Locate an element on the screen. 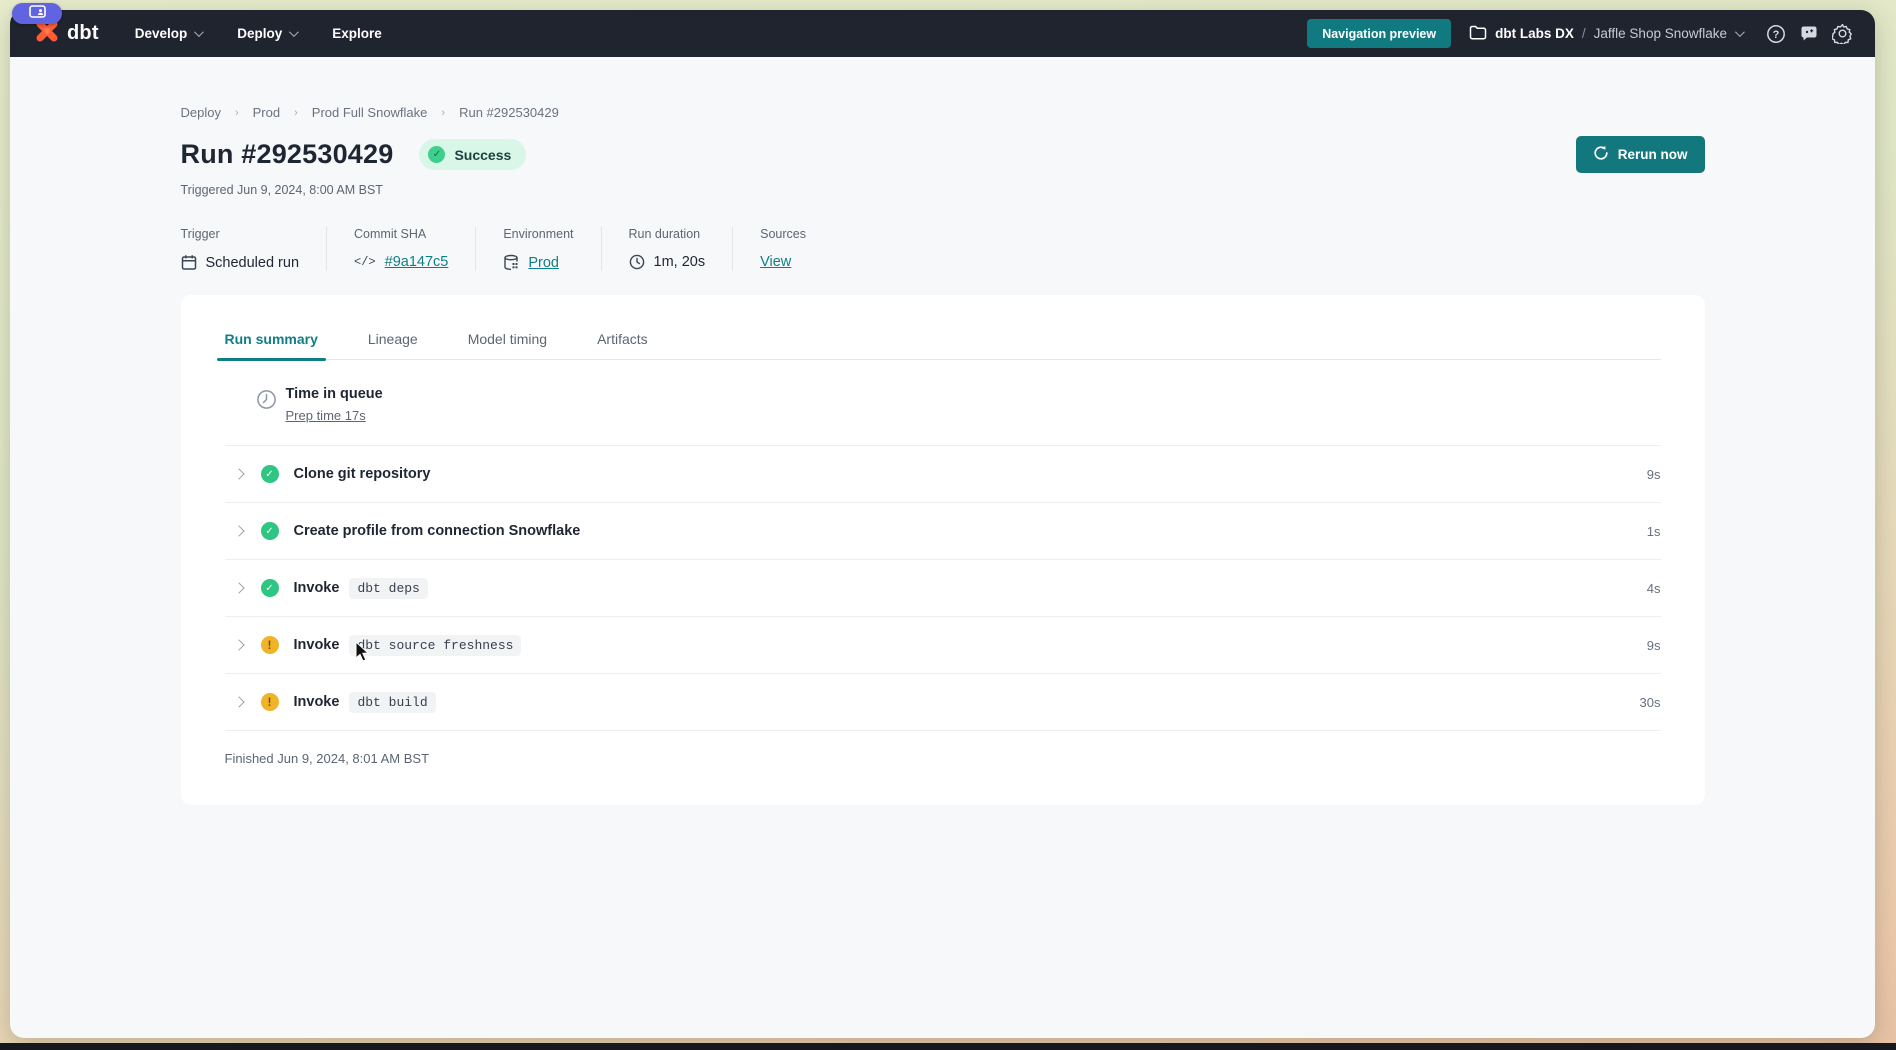  time-in-queue-section: Time in queue Prep time 17s is located at coordinates (943, 402).